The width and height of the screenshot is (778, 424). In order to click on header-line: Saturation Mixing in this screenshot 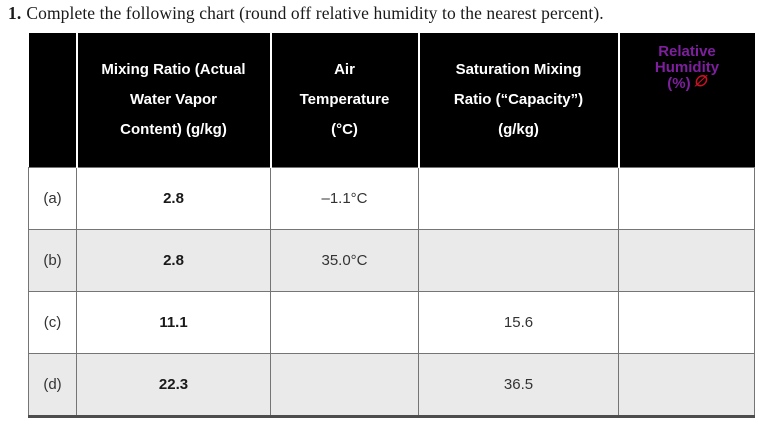, I will do `click(518, 69)`.